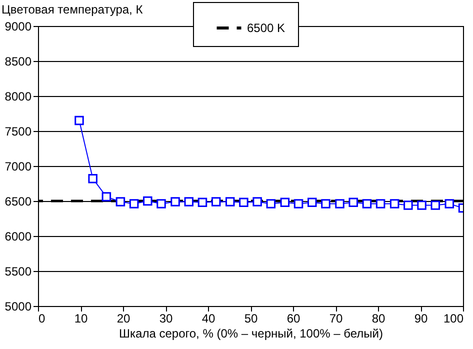 This screenshot has height=349, width=473. What do you see at coordinates (209, 319) in the screenshot?
I see `x-tick-label: 40` at bounding box center [209, 319].